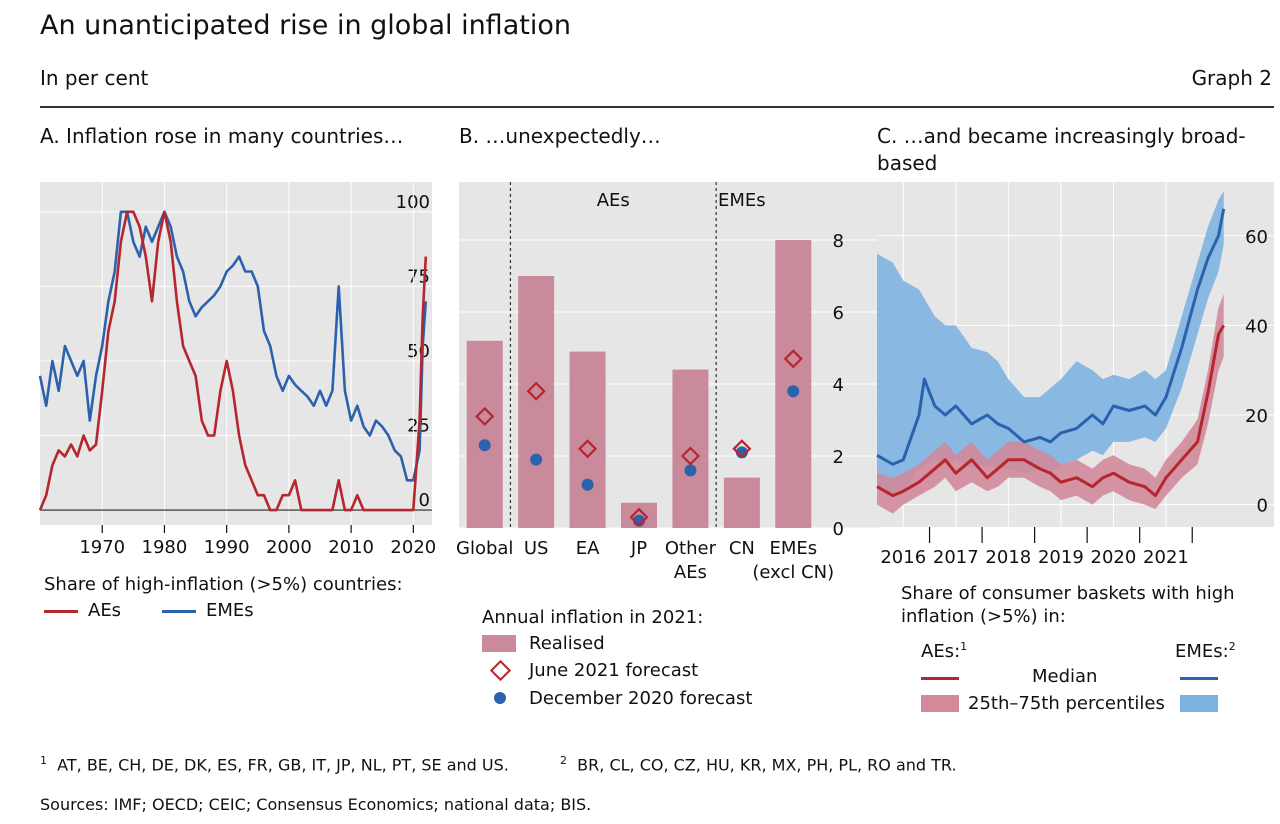 This screenshot has height=824, width=1280. Describe the element at coordinates (940, 703) in the screenshot. I see `legend-swatch-aes-band` at that location.